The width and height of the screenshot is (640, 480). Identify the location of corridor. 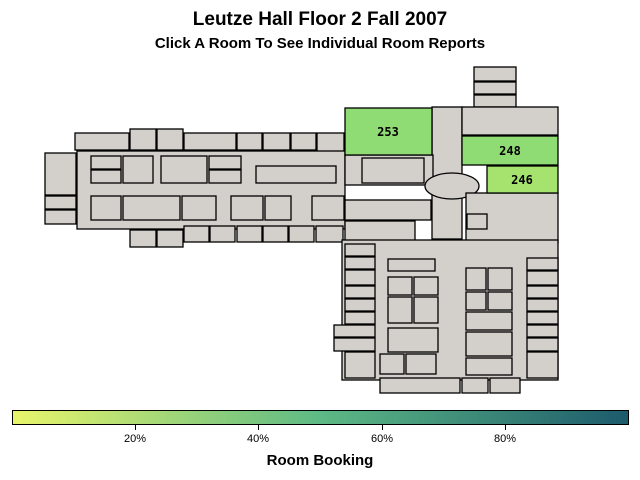
(450, 310).